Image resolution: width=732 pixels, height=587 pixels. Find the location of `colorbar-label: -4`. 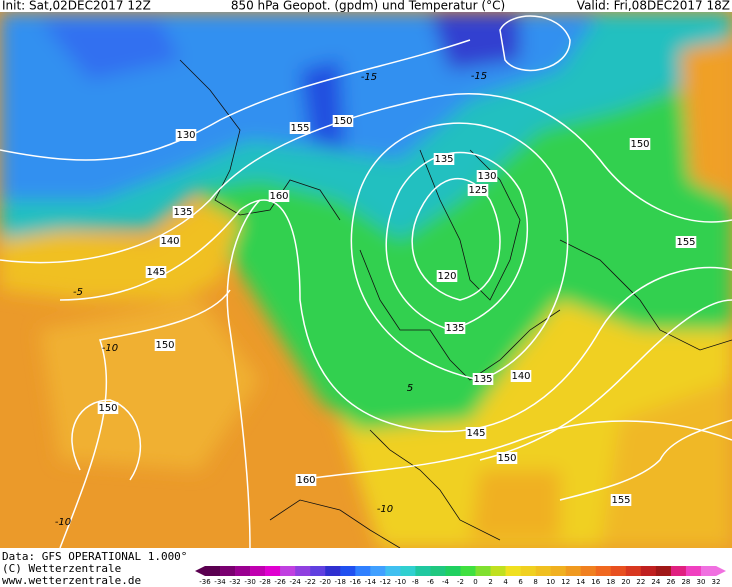

colorbar-label: -4 is located at coordinates (446, 582).